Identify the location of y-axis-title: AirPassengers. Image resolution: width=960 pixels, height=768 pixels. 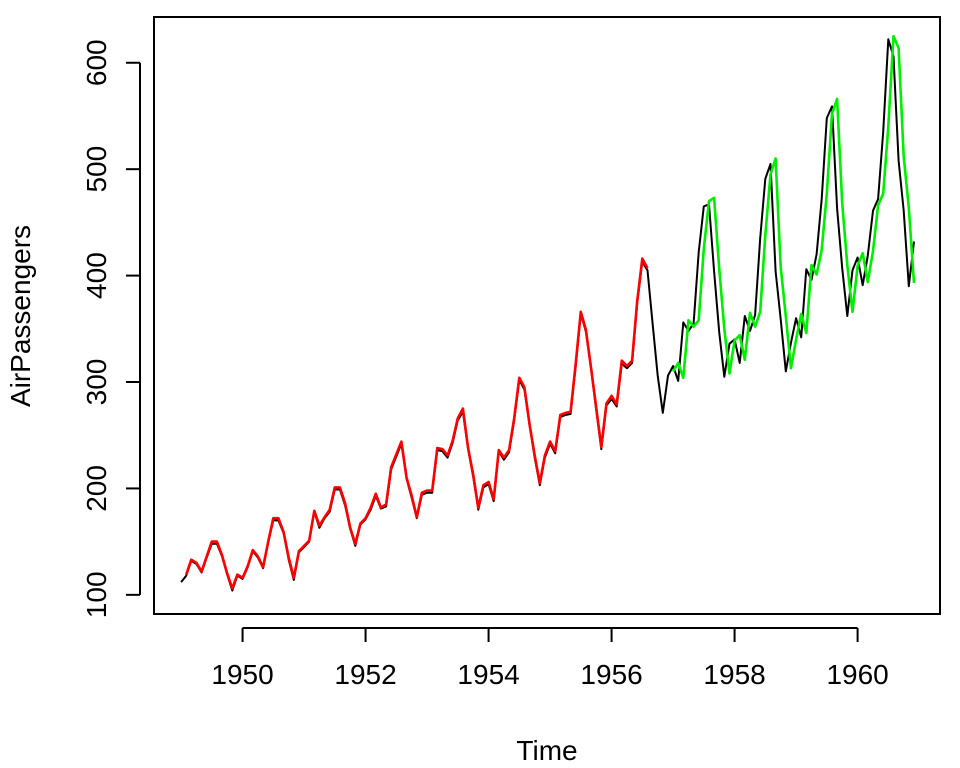
(20, 316).